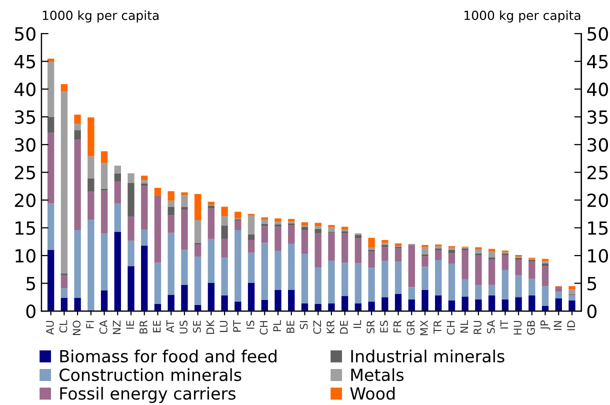 The width and height of the screenshot is (610, 405). I want to click on y-tick-label: 35, so click(25, 117).